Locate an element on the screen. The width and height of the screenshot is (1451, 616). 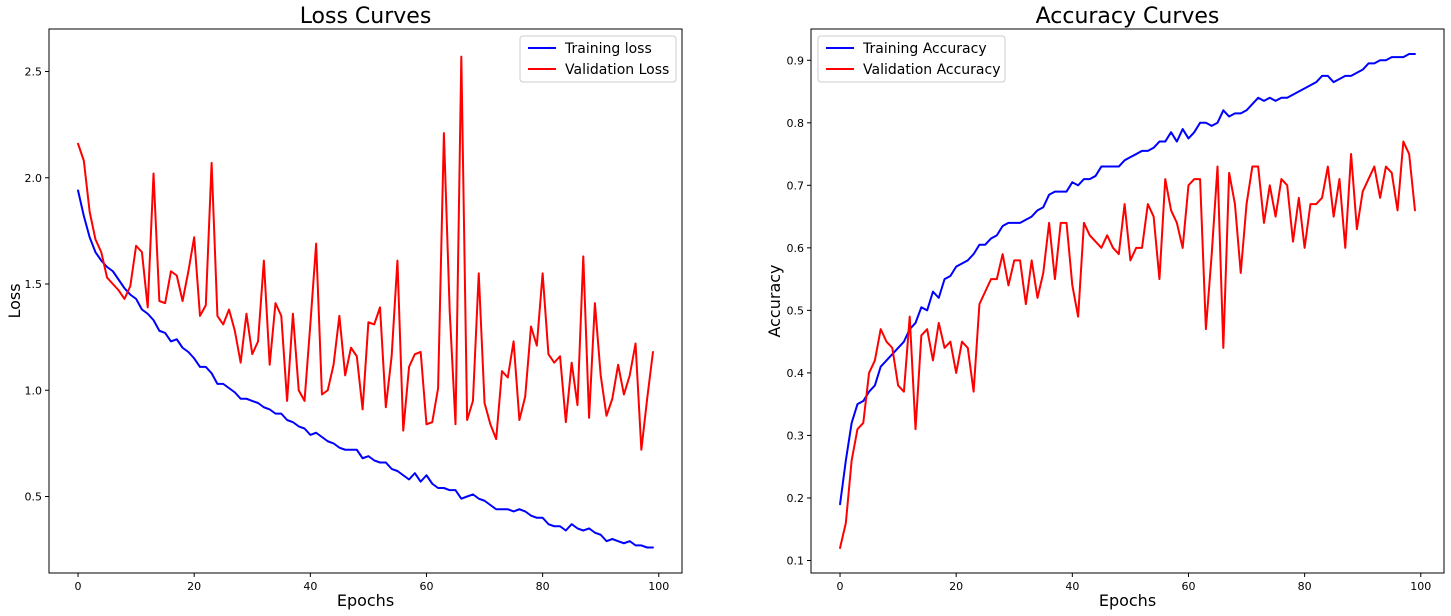
accuracy-y-tick-label: 0.8 is located at coordinates (796, 123).